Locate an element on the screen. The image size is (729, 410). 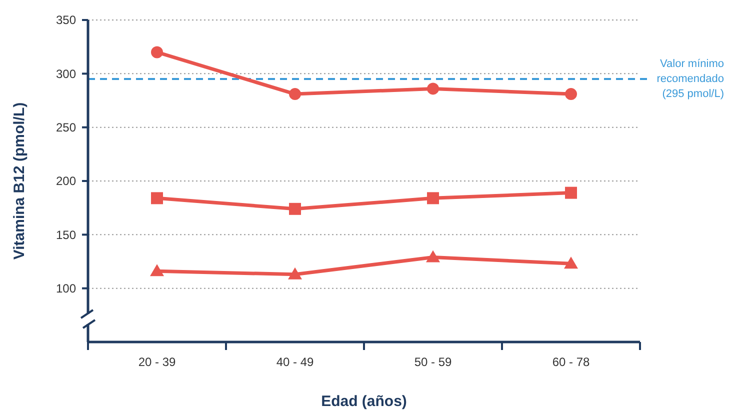
y-tick-label: 250 is located at coordinates (66, 127).